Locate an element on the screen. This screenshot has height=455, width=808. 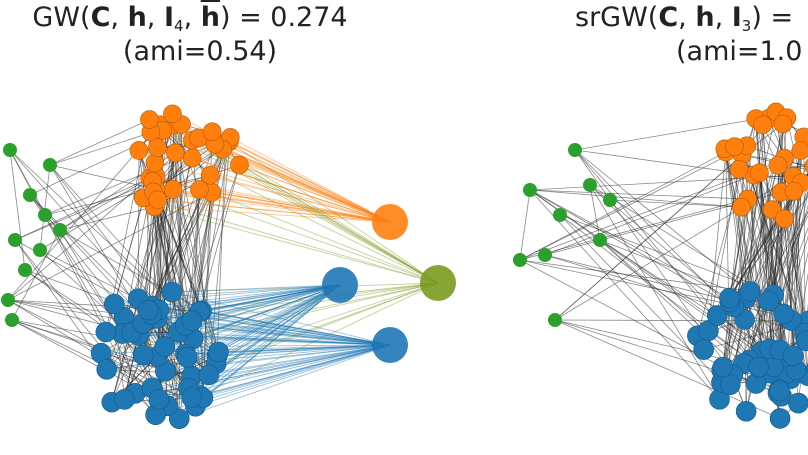
target-node-orange is located at coordinates (390, 222).